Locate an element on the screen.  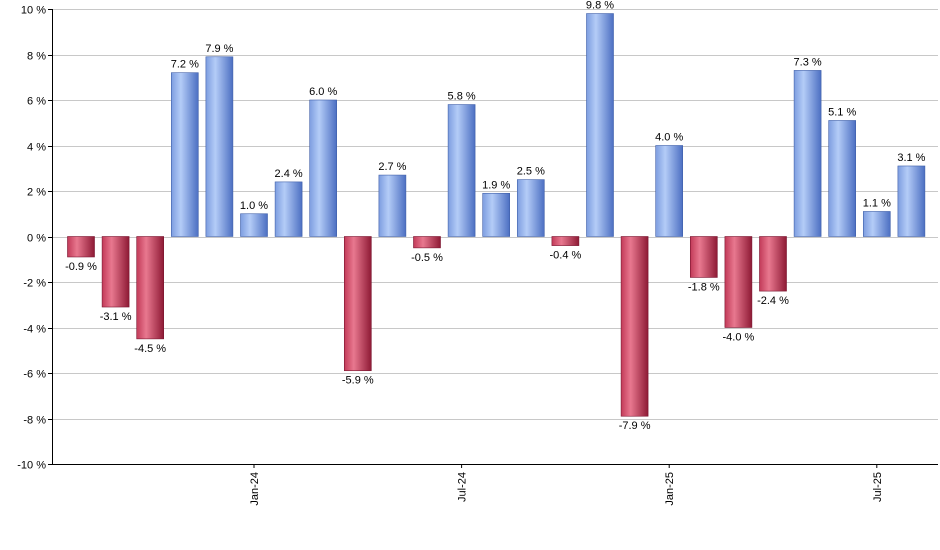
x-tick-label: Jul-24 is located at coordinates (463, 487).